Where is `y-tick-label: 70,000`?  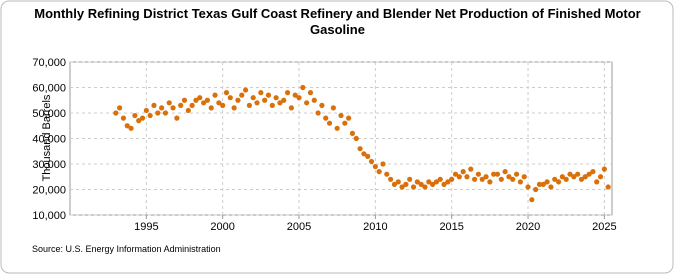
y-tick-label: 70,000 is located at coordinates (49, 63).